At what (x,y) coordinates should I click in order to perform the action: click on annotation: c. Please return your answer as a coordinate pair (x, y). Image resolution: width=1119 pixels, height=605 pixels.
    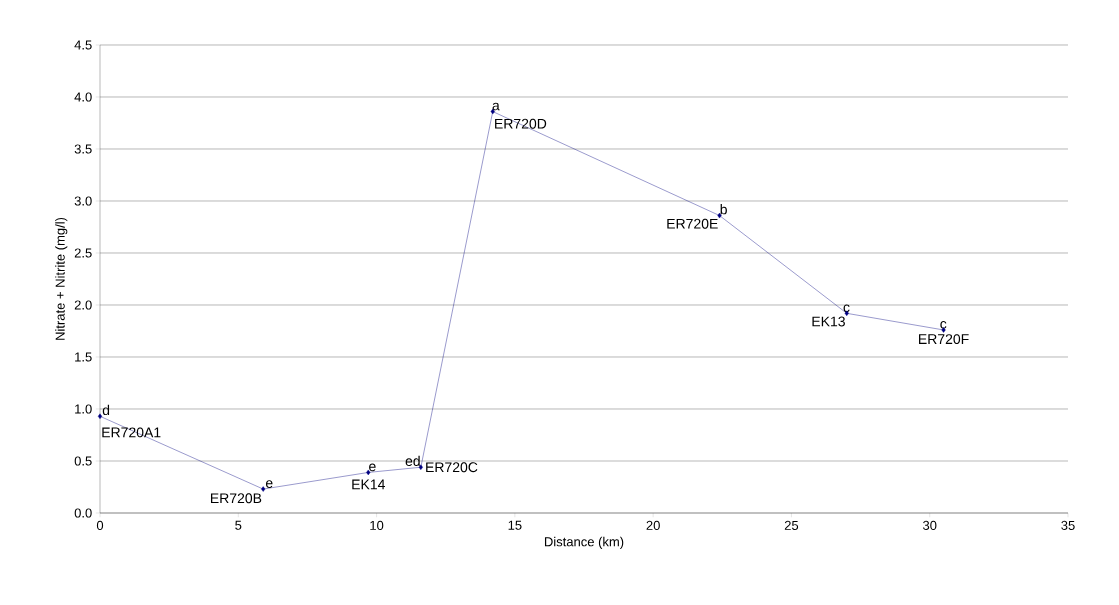
    Looking at the image, I should click on (846, 308).